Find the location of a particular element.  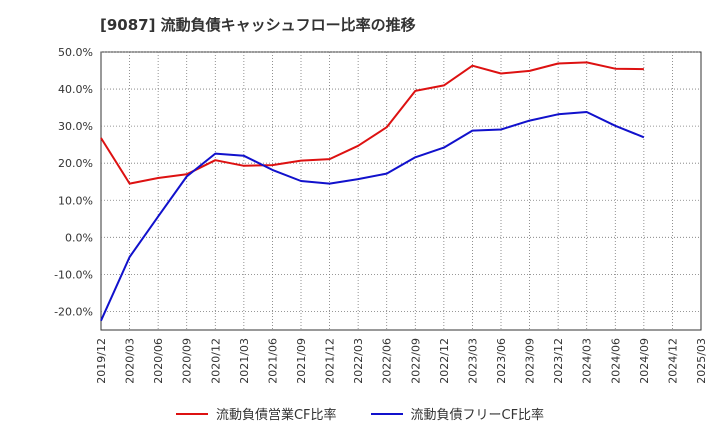

legend-label-operating-cf: 流動負債営業CF比率 is located at coordinates (276, 415).